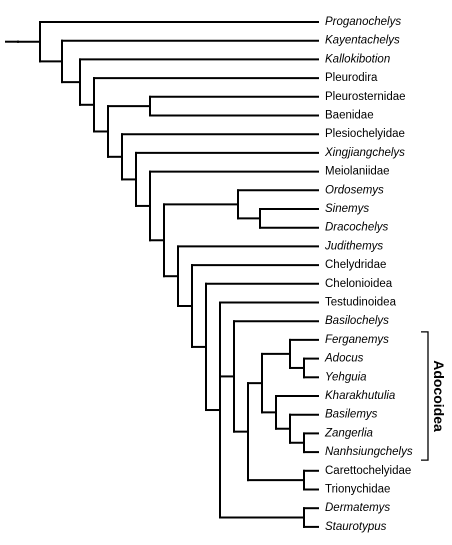 The height and width of the screenshot is (545, 452). I want to click on taxon-label: Judithemys, so click(353, 246).